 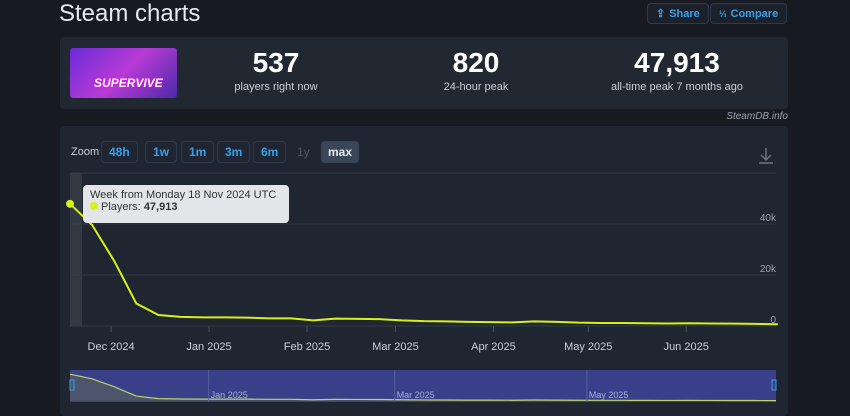 What do you see at coordinates (768, 269) in the screenshot?
I see `y-tick-label: 20k` at bounding box center [768, 269].